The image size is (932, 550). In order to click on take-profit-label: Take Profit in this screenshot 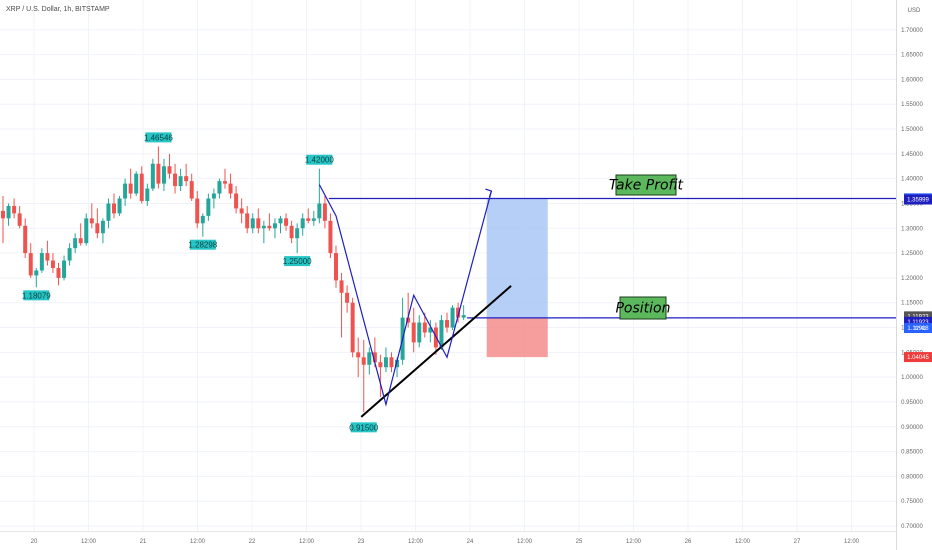, I will do `click(646, 186)`.